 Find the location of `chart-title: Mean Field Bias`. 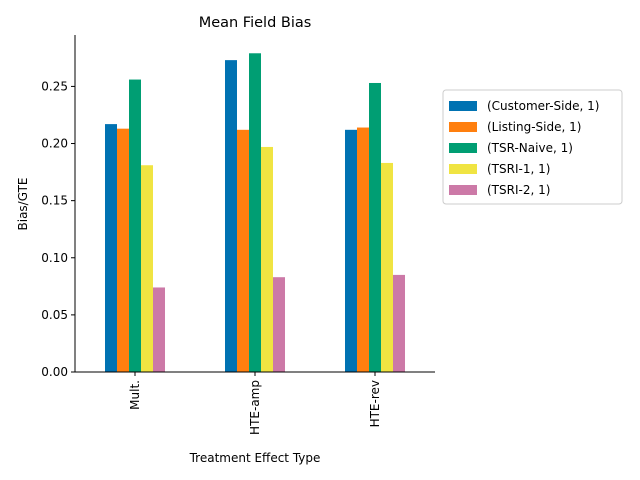

chart-title: Mean Field Bias is located at coordinates (255, 23).